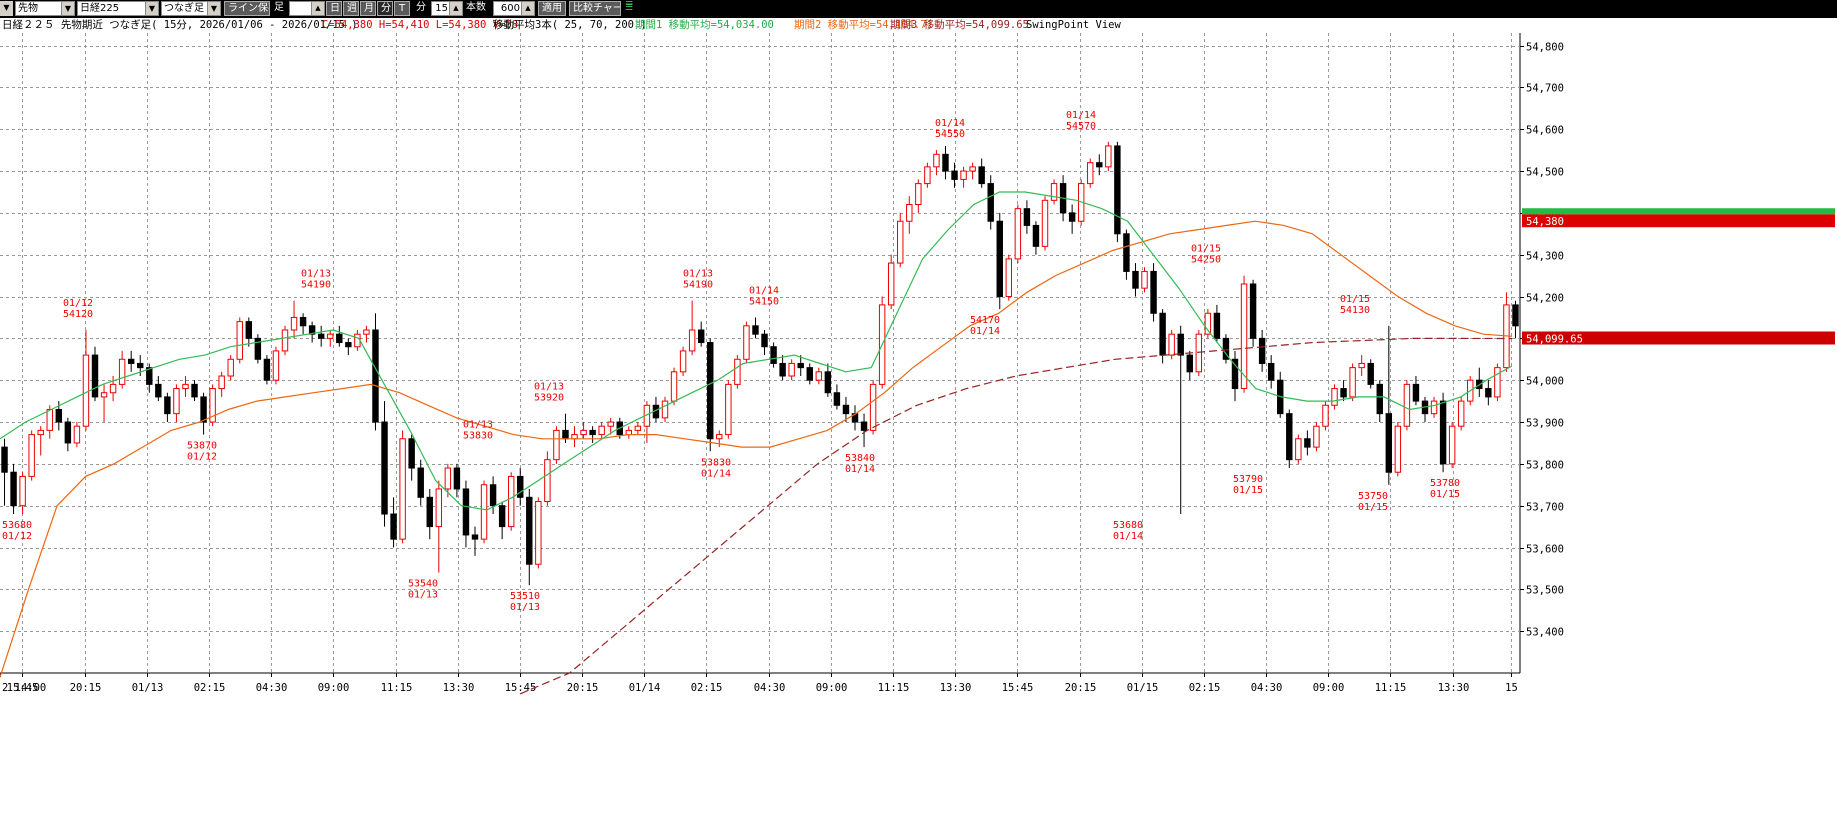 Image resolution: width=1837 pixels, height=817 pixels. I want to click on index-select-value: 日経225, so click(99, 8).